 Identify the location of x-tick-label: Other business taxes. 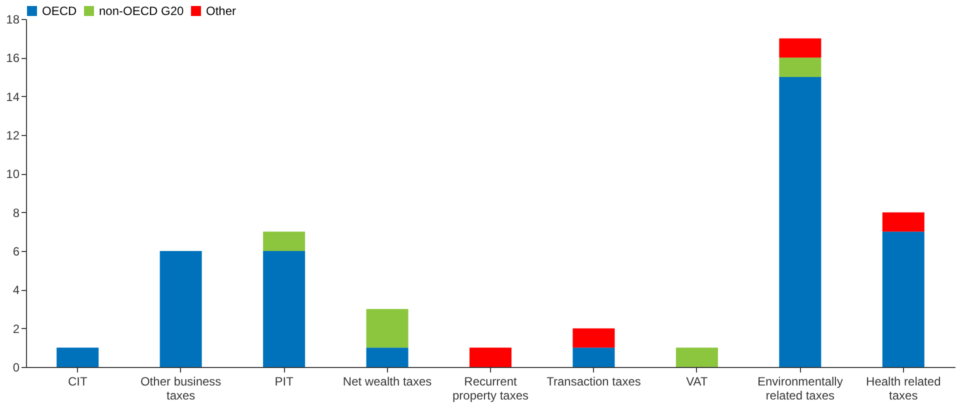
(181, 388).